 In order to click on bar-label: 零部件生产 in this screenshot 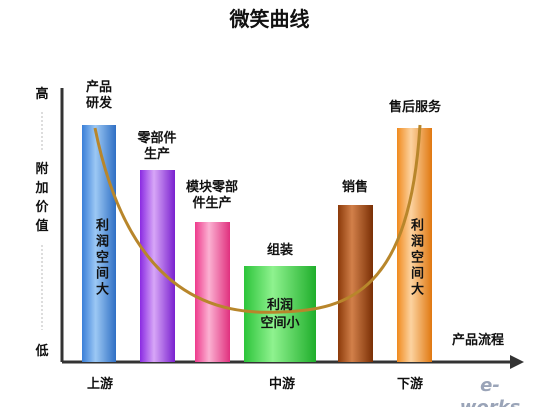, I will do `click(157, 146)`.